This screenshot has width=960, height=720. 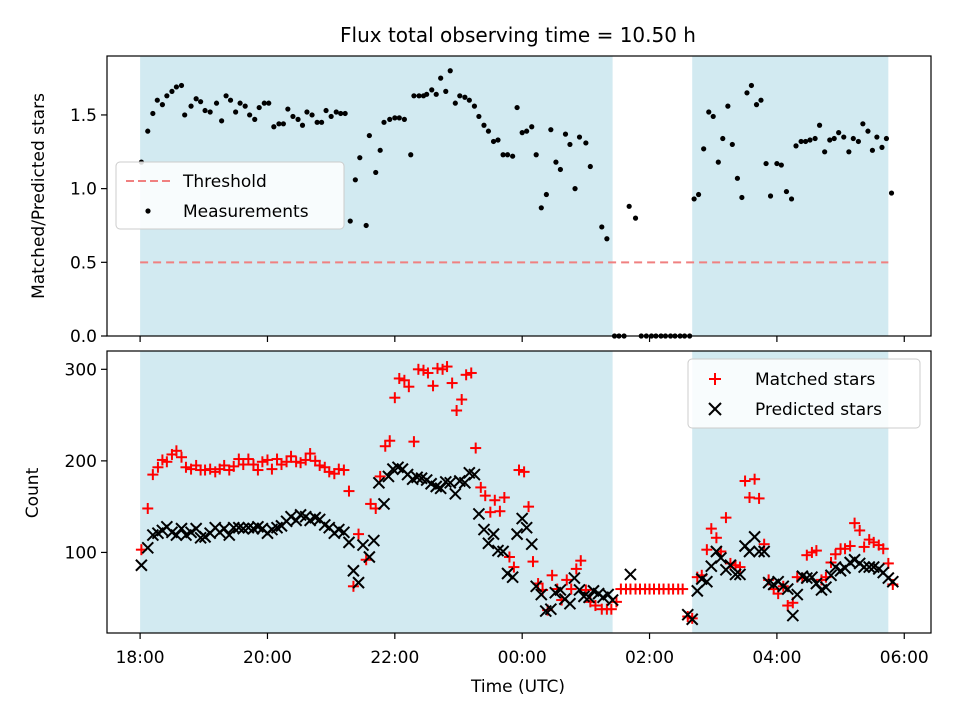 I want to click on x-tick-label: 00:00, so click(x=522, y=658).